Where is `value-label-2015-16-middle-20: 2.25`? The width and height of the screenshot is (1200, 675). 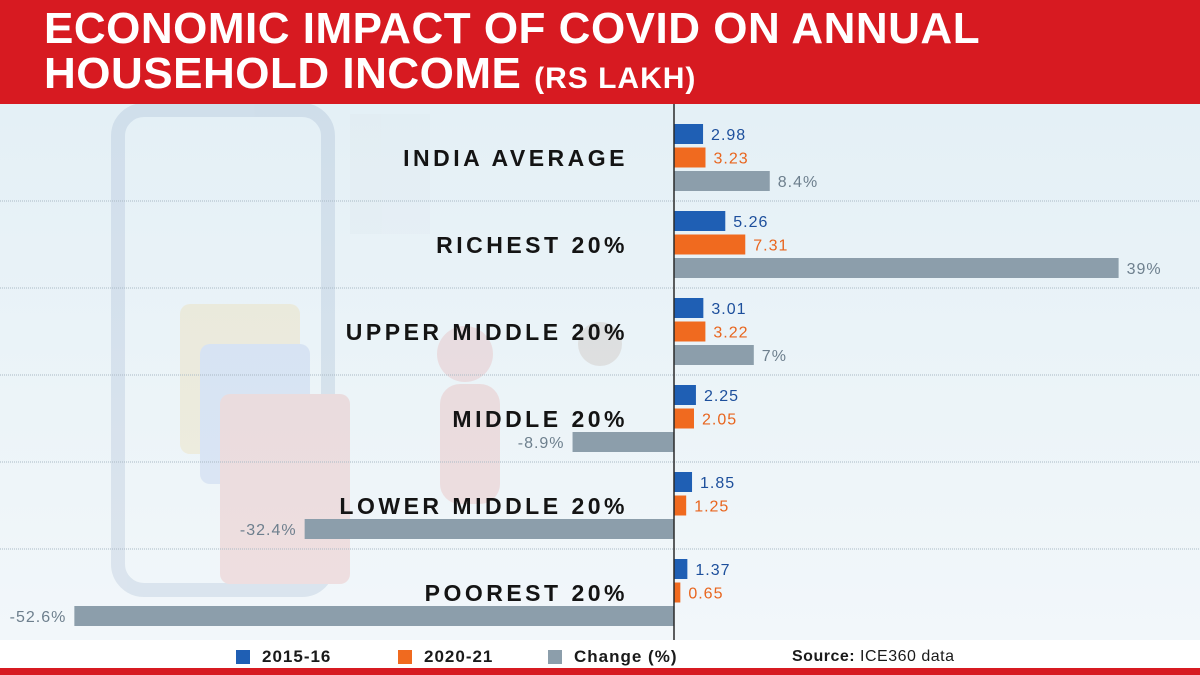
value-label-2015-16-middle-20: 2.25 is located at coordinates (721, 396).